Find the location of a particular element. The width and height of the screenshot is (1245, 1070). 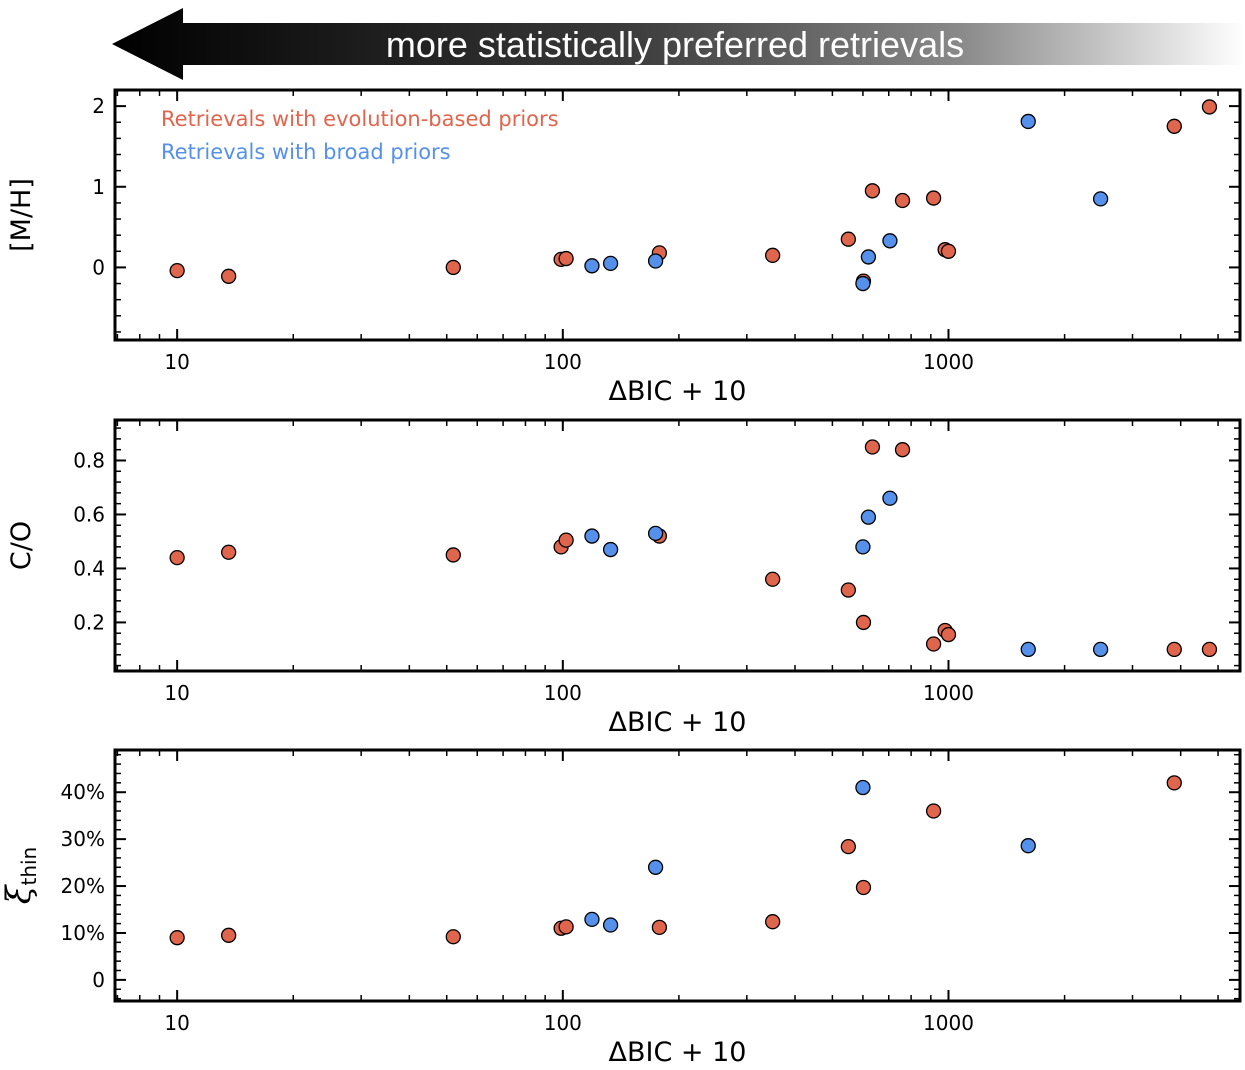

arrow-shape is located at coordinates (678, 44).